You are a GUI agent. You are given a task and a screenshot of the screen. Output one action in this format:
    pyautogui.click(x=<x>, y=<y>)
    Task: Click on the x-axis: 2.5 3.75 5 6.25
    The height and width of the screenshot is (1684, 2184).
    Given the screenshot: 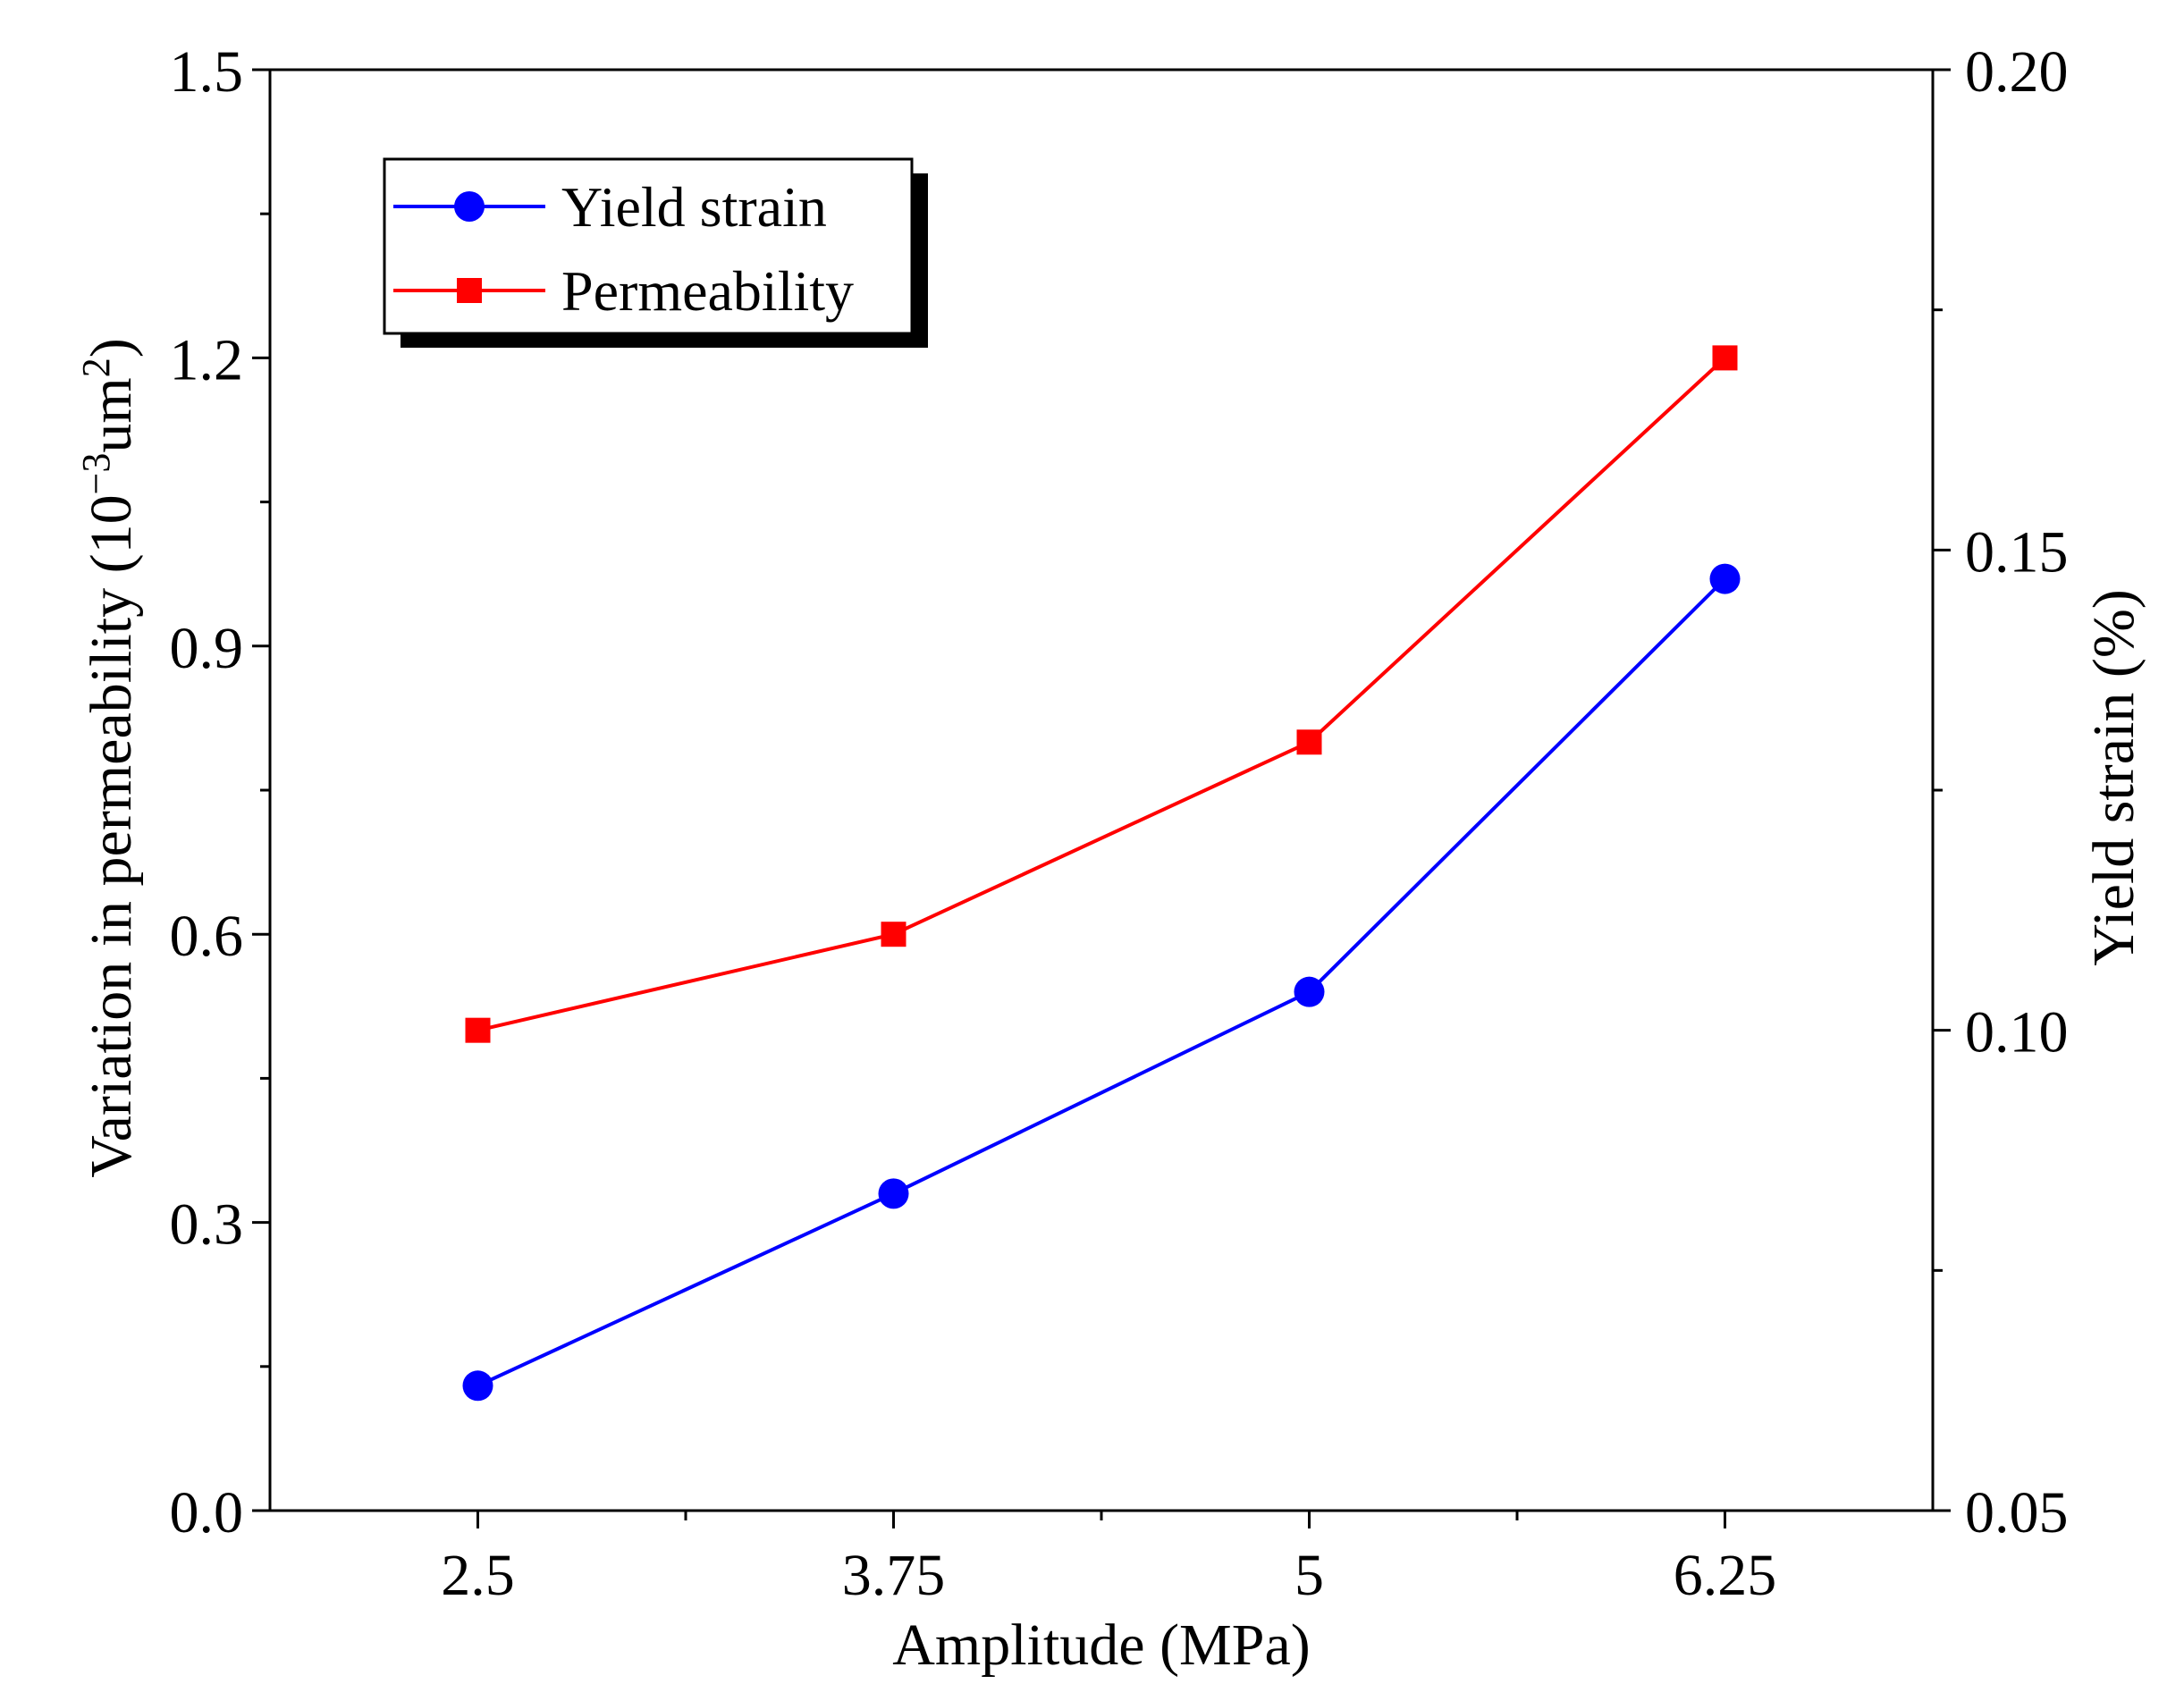 What is the action you would take?
    pyautogui.click(x=1108, y=1559)
    